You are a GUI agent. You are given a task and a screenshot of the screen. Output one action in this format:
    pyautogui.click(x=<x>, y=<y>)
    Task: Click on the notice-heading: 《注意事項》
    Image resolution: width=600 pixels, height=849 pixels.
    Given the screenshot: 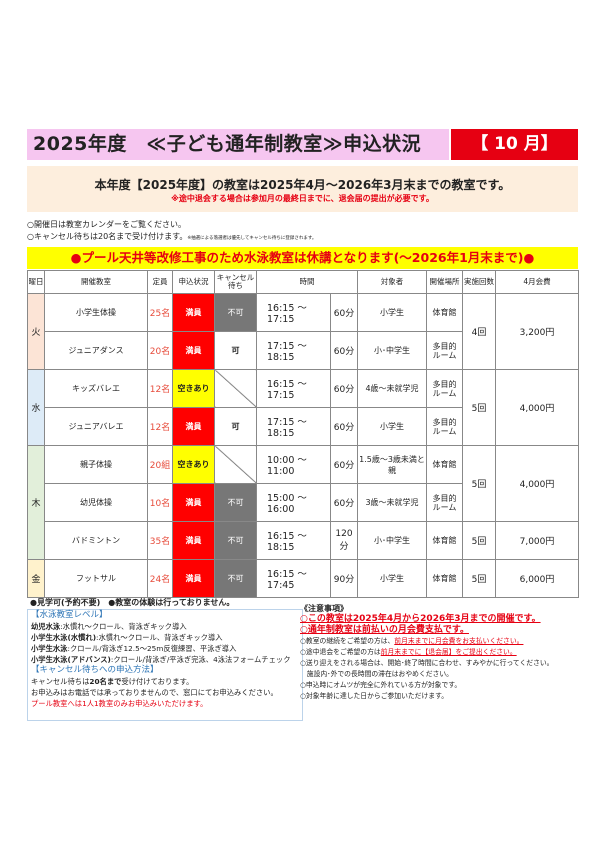 What is the action you would take?
    pyautogui.click(x=324, y=608)
    